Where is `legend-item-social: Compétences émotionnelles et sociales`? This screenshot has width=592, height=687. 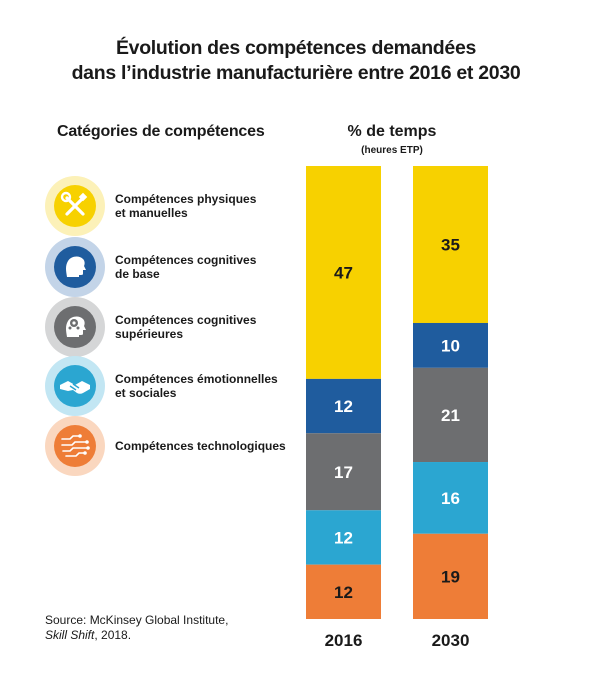
legend-item-social: Compétences émotionnelles et sociales is located at coordinates (170, 386).